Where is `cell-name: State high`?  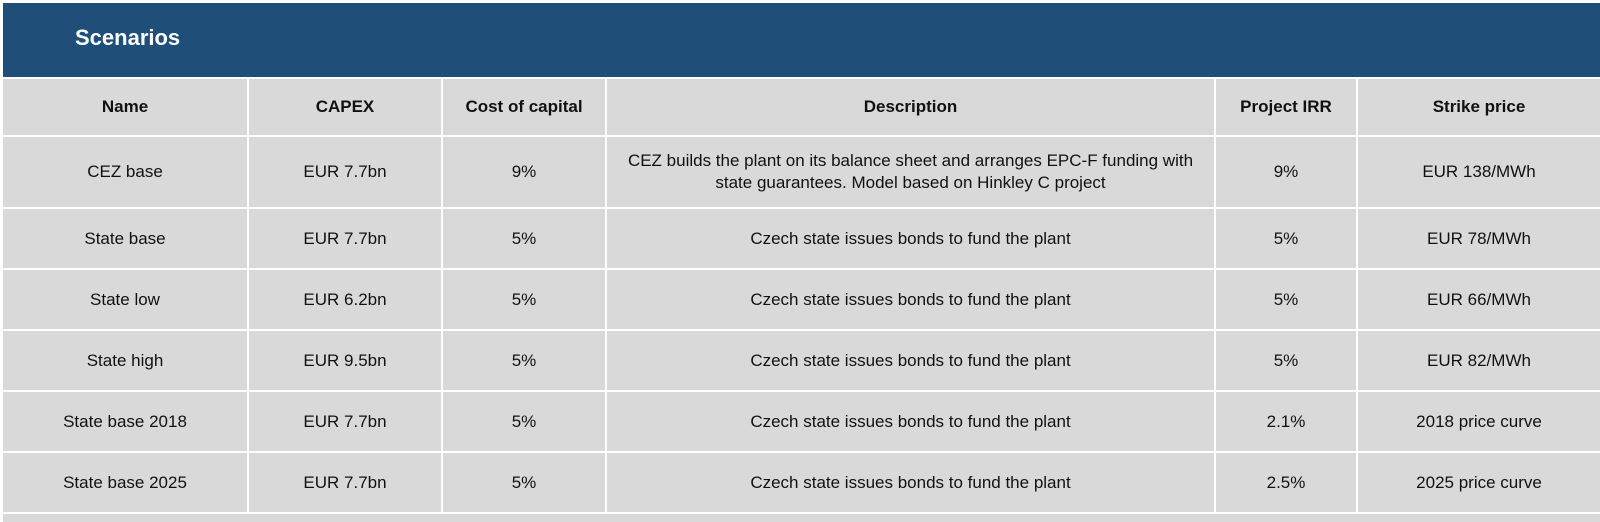
cell-name: State high is located at coordinates (126, 361).